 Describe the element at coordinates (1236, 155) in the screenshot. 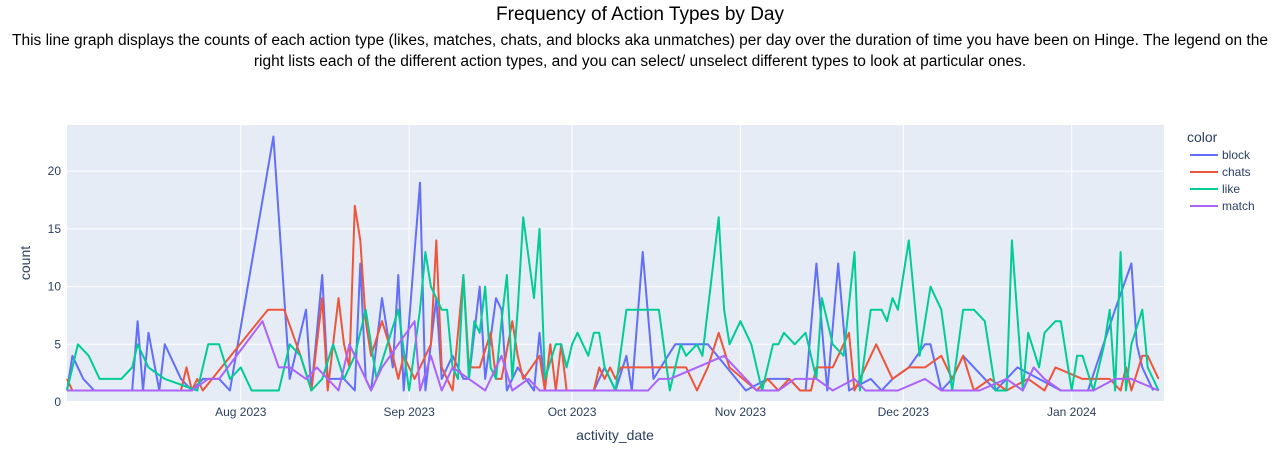

I see `legend-label: block` at that location.